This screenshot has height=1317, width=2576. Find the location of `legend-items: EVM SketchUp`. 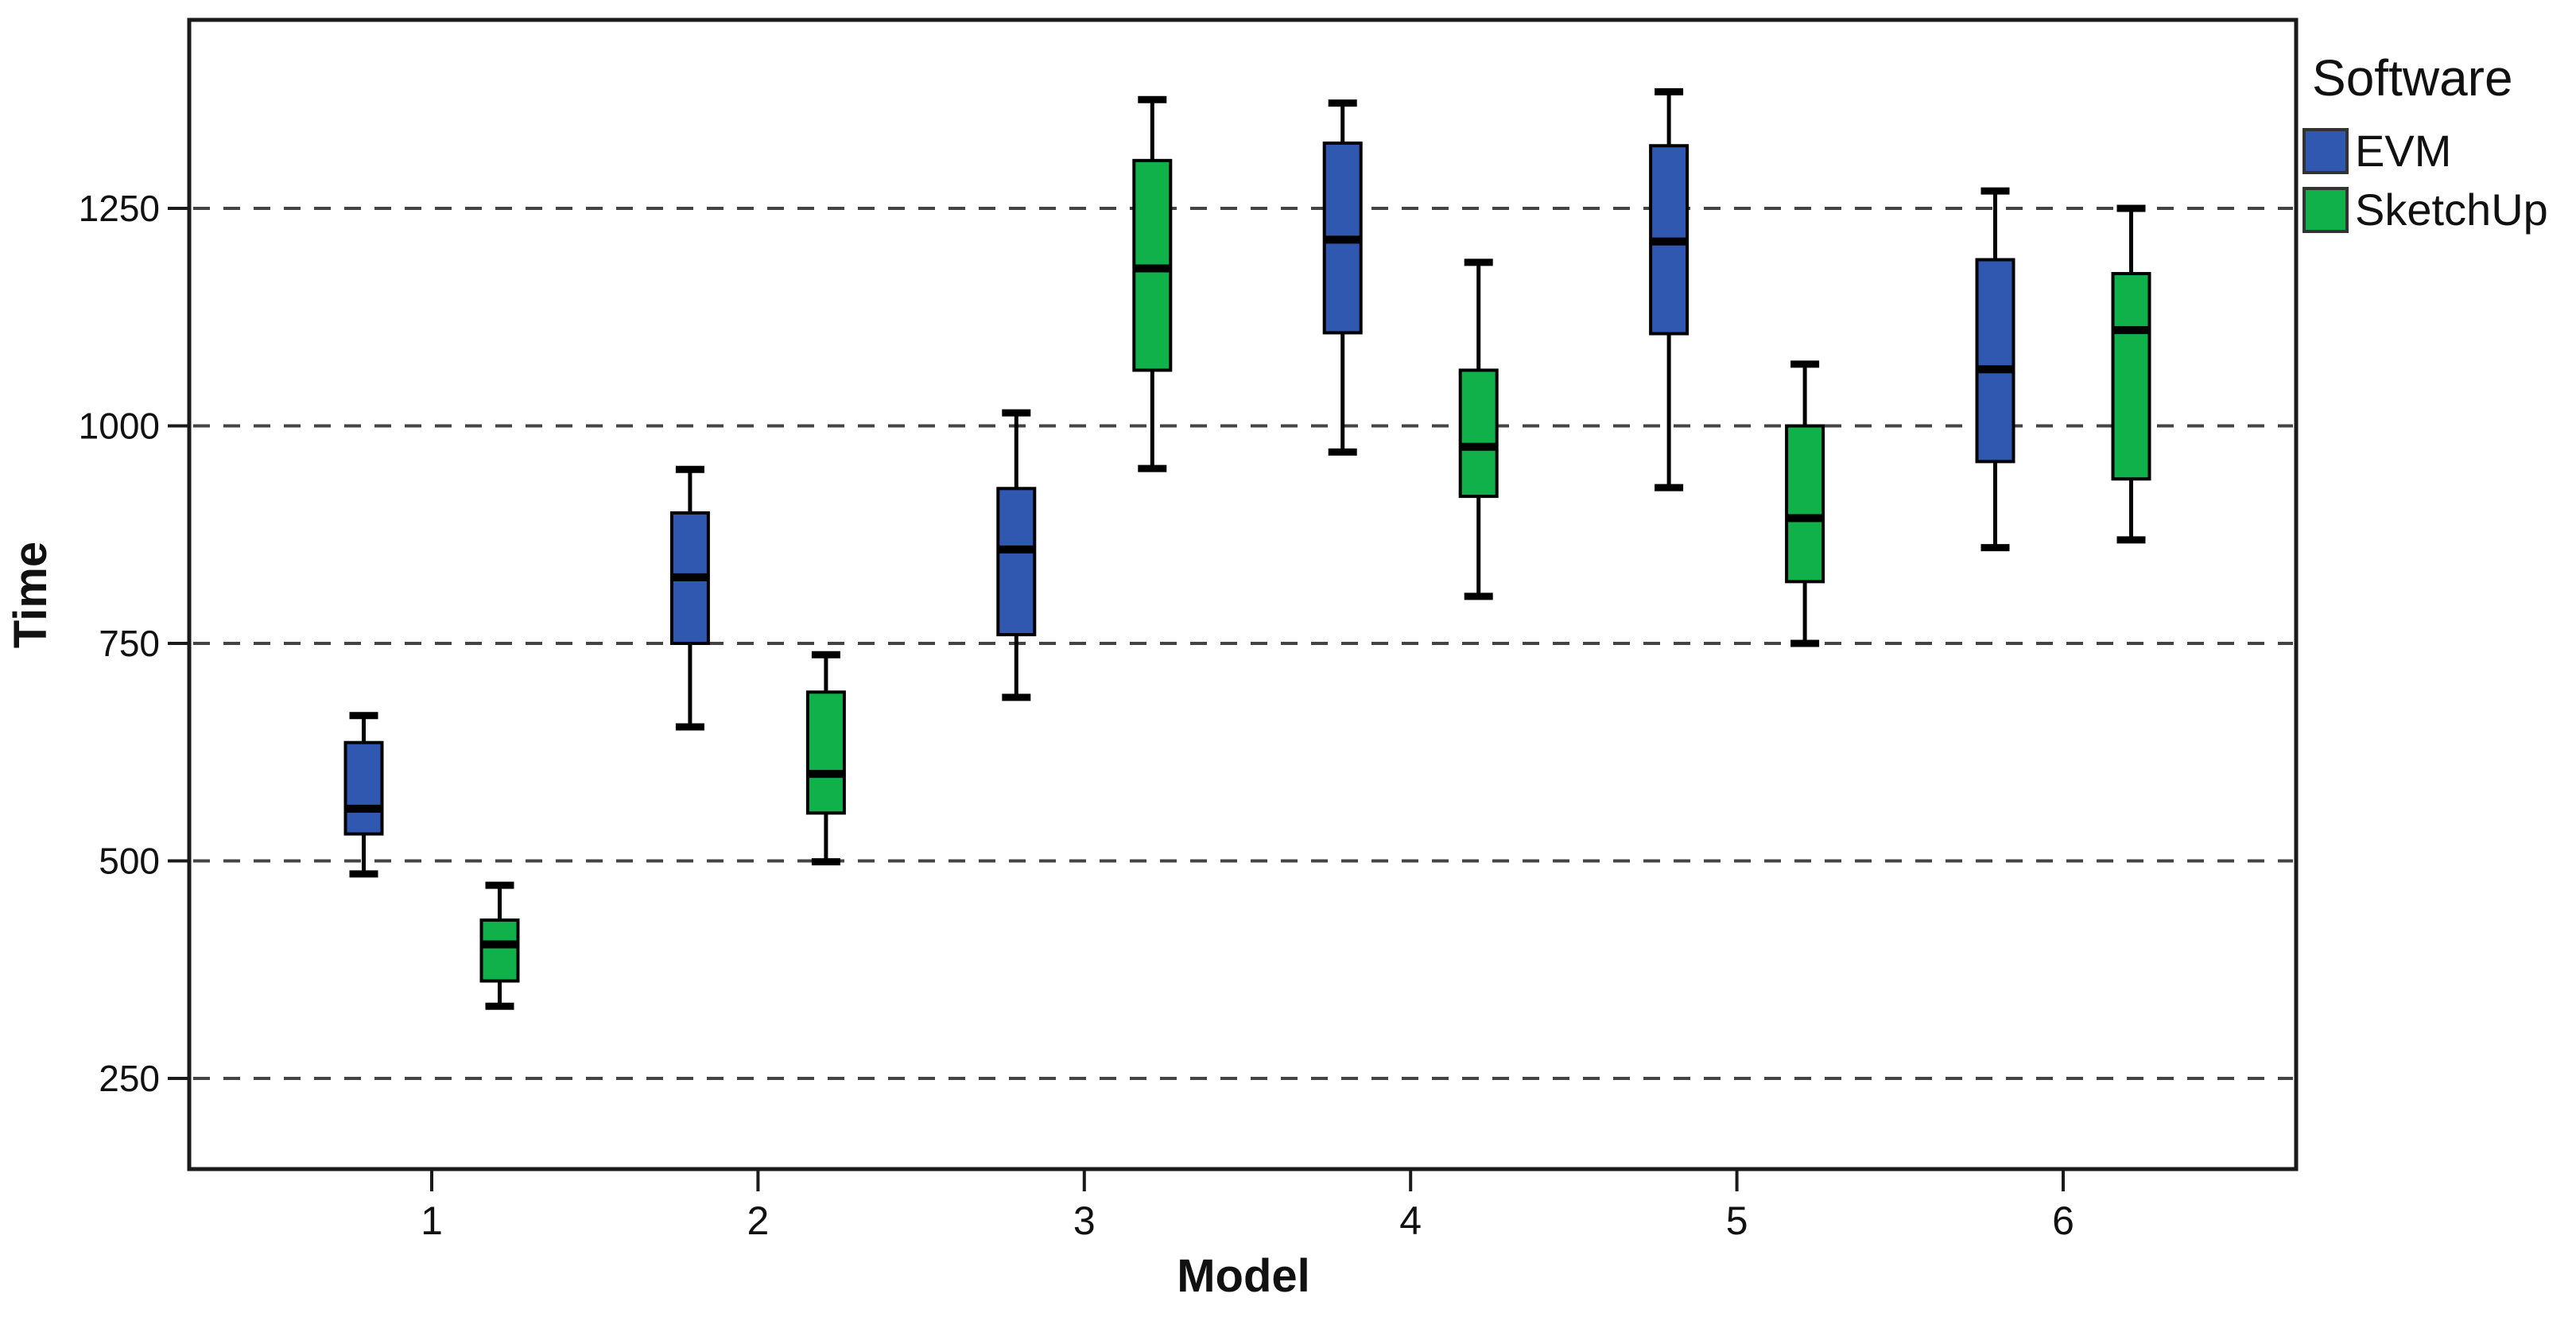

legend-items: EVM SketchUp is located at coordinates (2425, 180).